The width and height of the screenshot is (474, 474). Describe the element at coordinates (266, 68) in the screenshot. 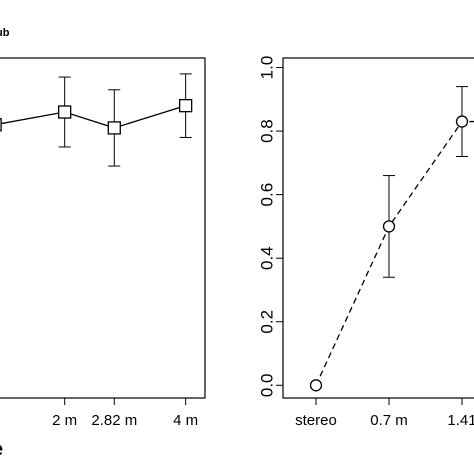

I see `y-tick-label: 1.0` at that location.